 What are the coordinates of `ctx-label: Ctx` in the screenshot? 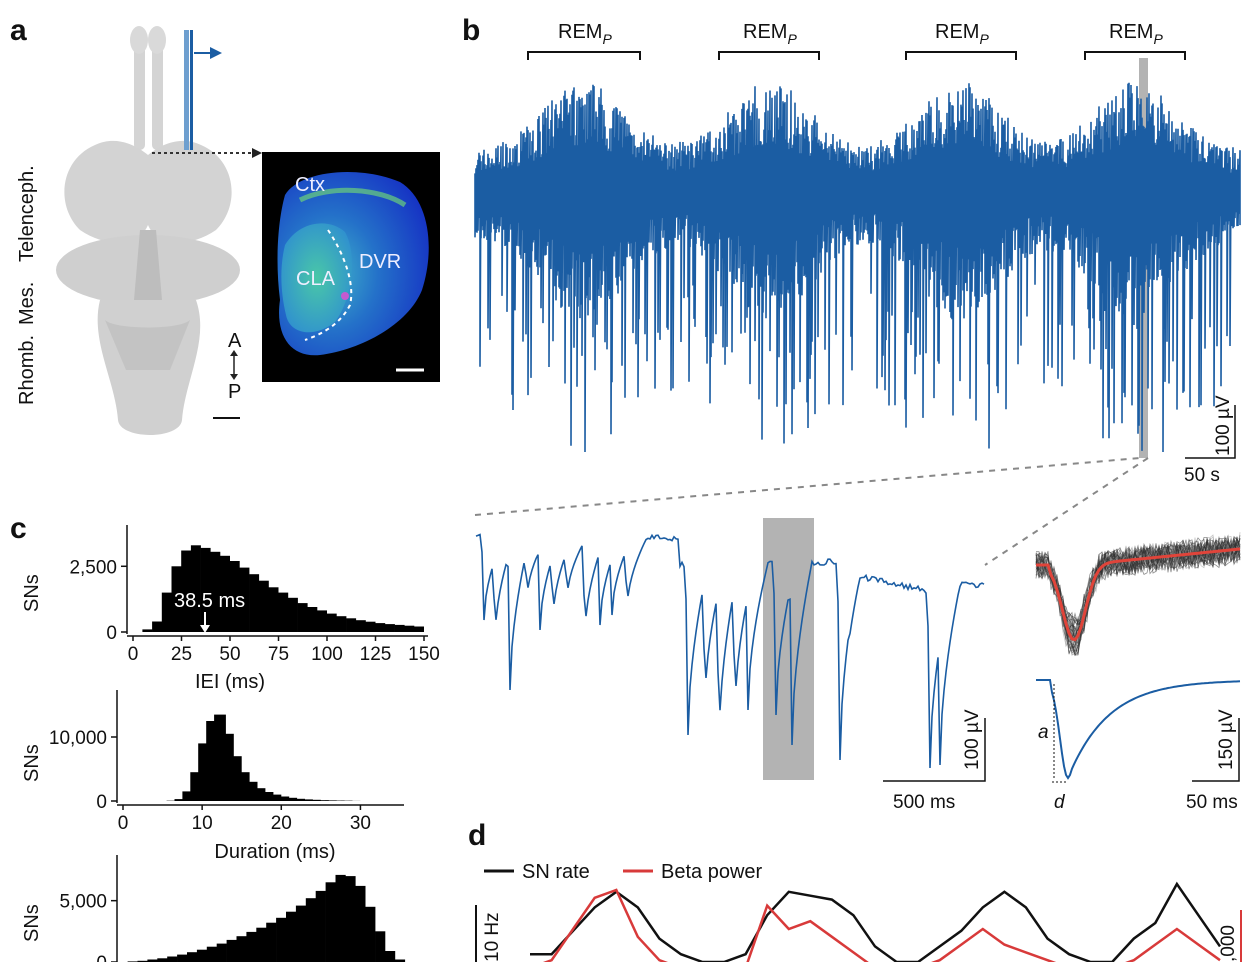 It's located at (310, 185).